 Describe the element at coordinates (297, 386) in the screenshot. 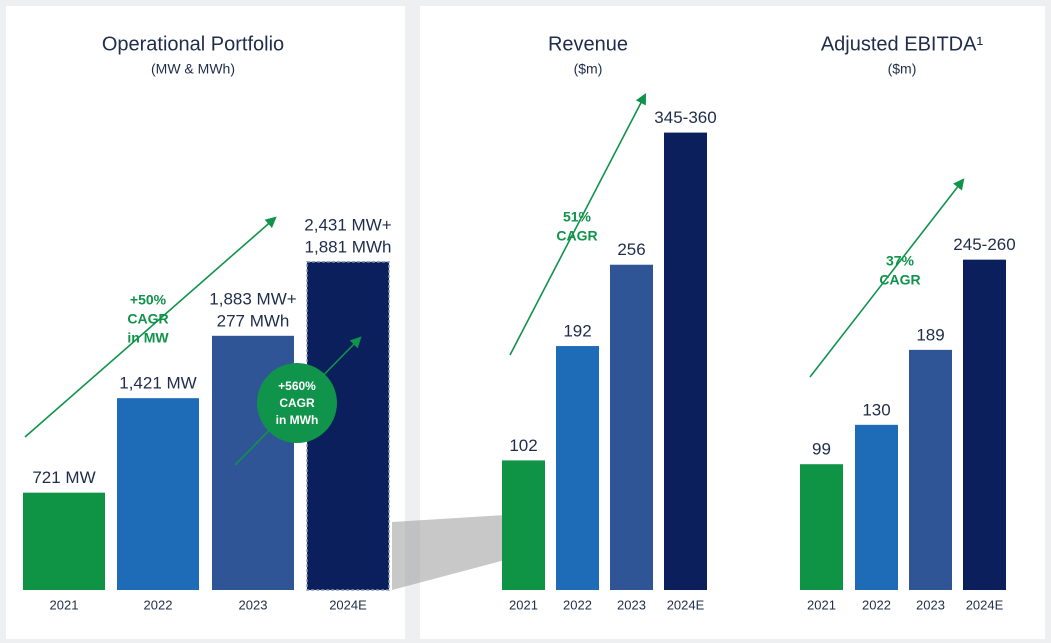

I see `annotation: +560%` at that location.